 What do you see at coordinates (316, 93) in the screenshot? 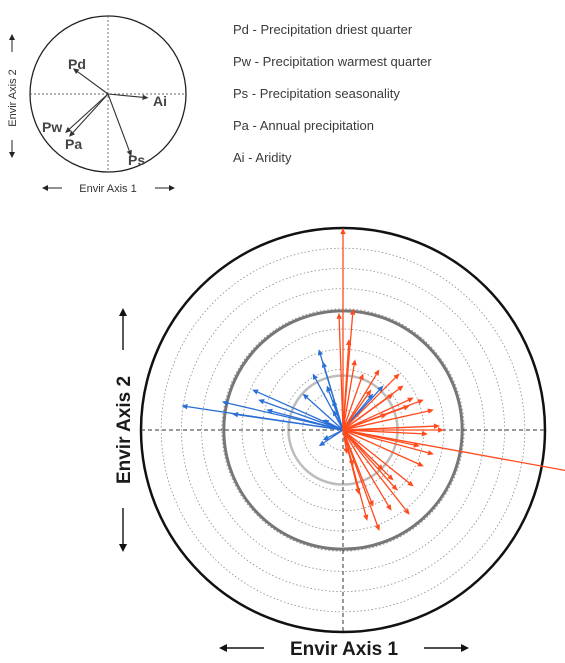
I see `legend-item-ps: Ps - Precipitation seasonality` at bounding box center [316, 93].